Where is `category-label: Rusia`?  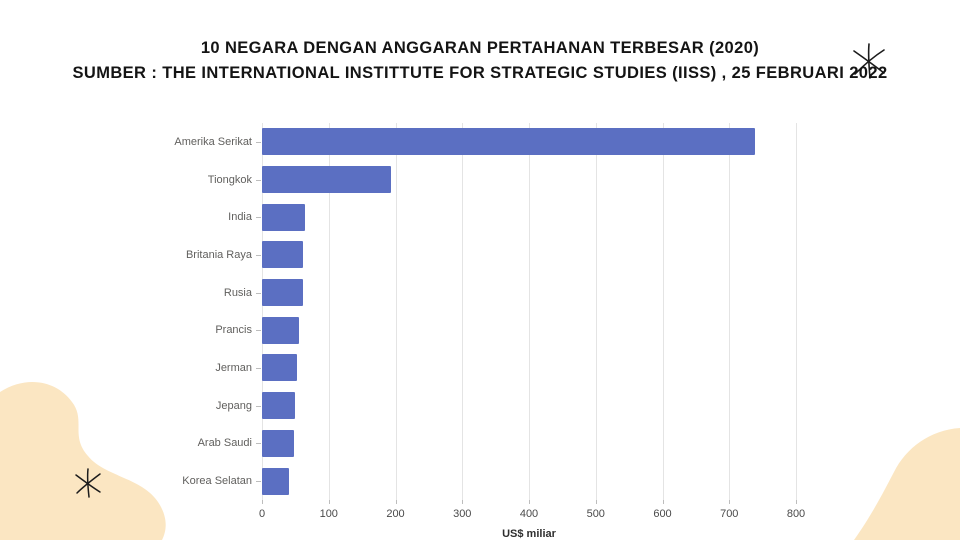
category-label: Rusia is located at coordinates (237, 292).